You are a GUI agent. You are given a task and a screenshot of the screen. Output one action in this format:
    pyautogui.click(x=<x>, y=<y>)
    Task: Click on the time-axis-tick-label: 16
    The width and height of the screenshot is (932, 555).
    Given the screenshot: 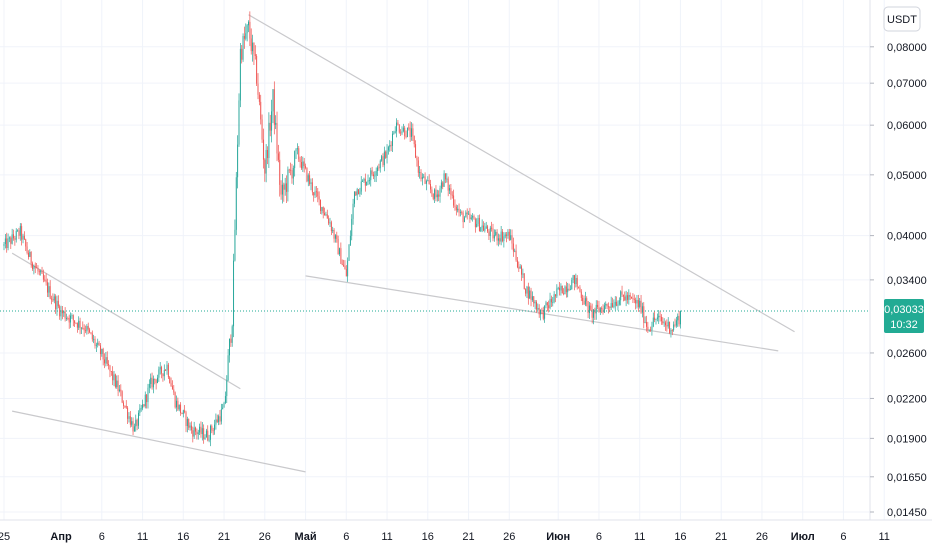 What is the action you would take?
    pyautogui.click(x=183, y=537)
    